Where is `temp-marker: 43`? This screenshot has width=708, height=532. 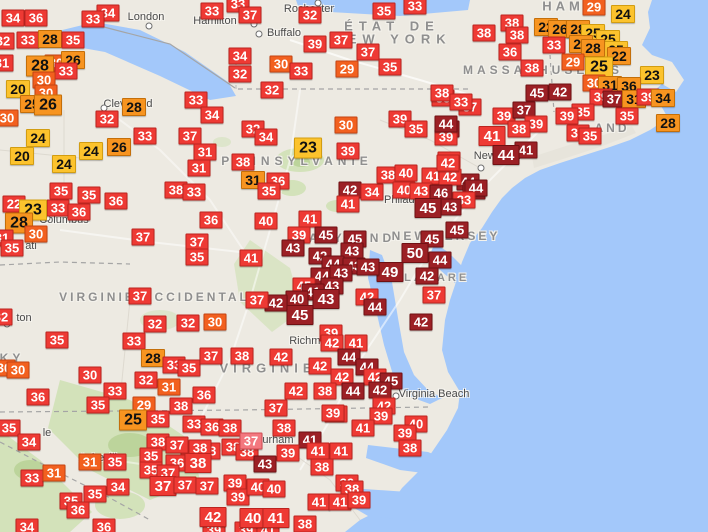 temp-marker: 43 is located at coordinates (326, 299).